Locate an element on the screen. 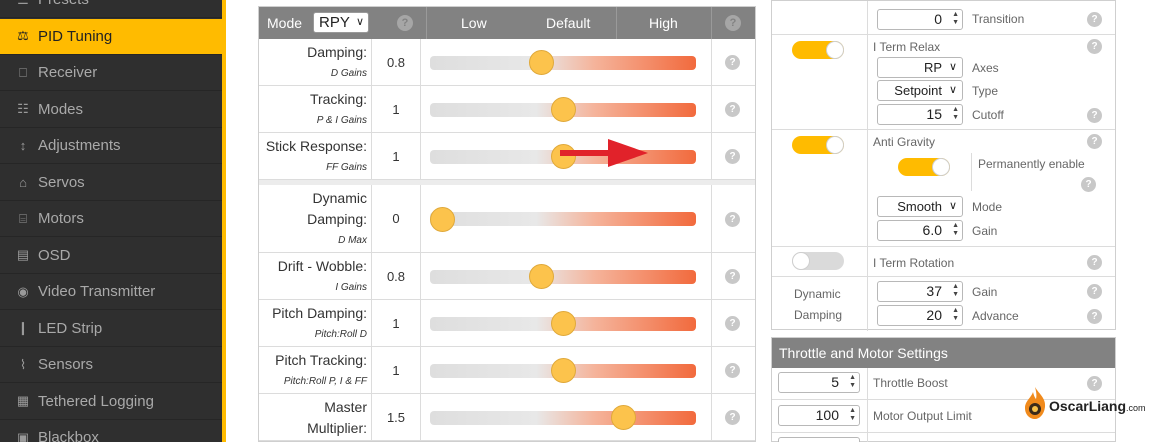 The height and width of the screenshot is (442, 1170). pid-slider-row: Drift - Wobble: I Gains 0.8? is located at coordinates (507, 276).